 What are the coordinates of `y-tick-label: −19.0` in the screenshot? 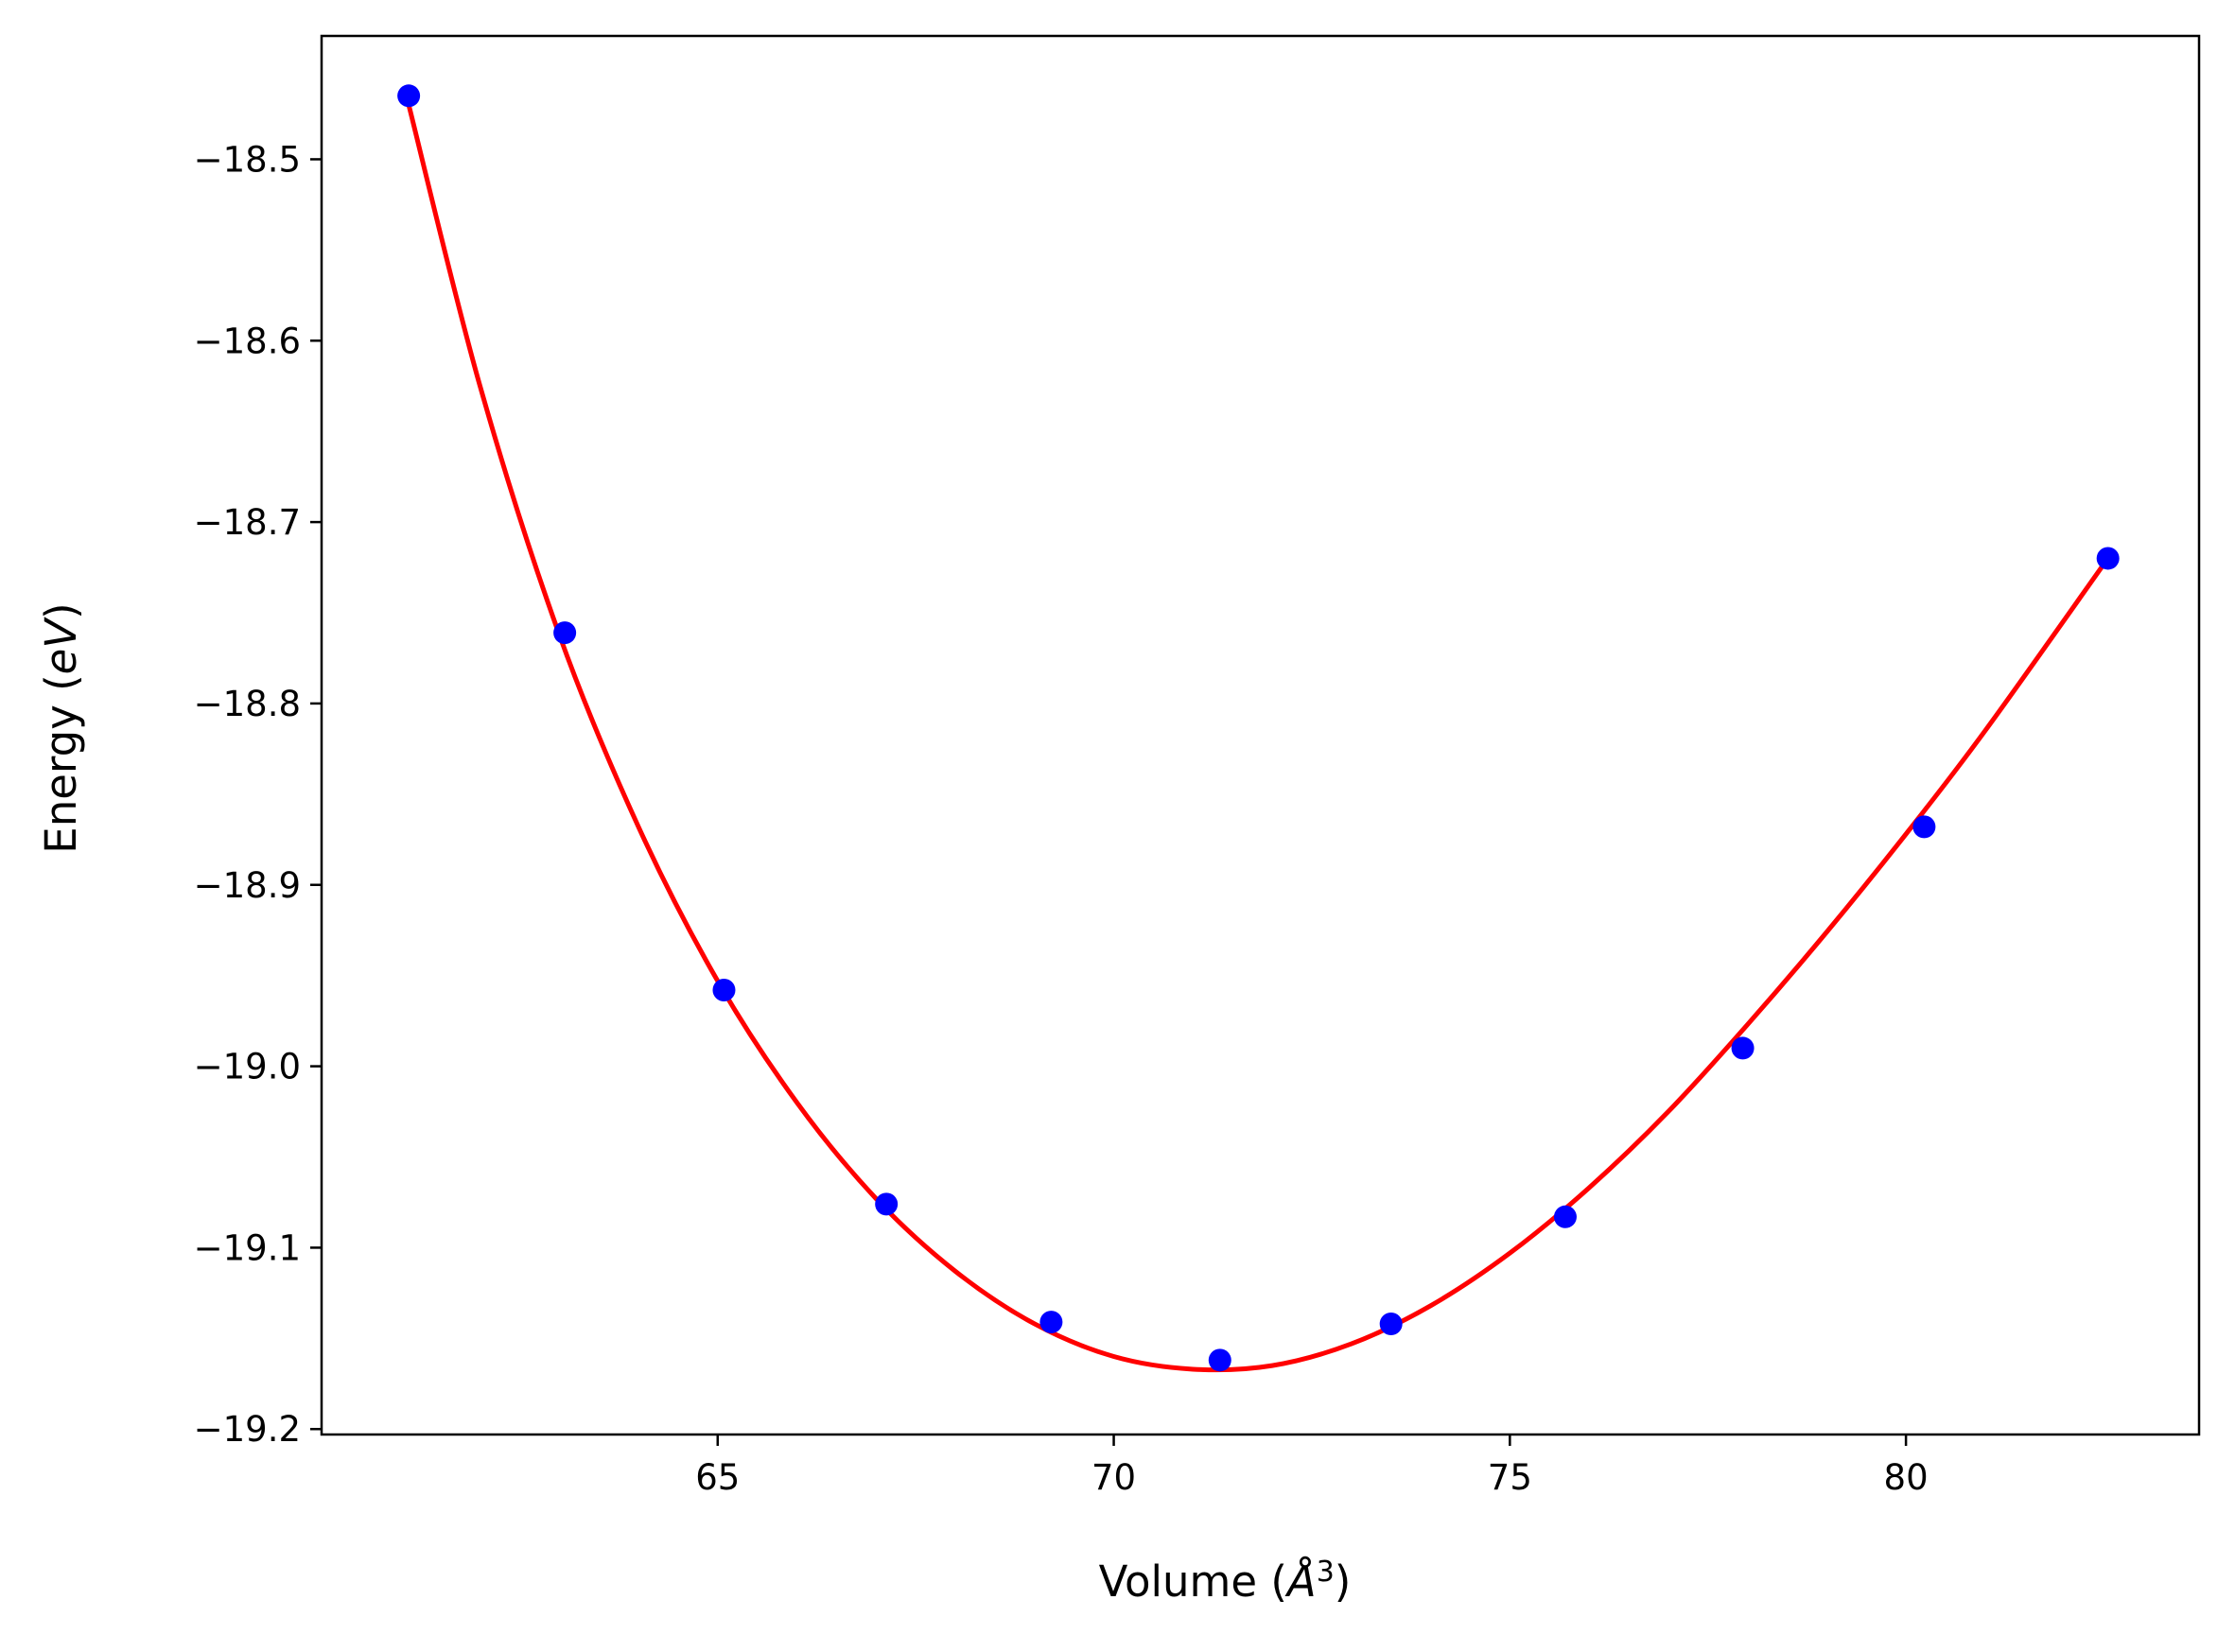 It's located at (247, 1067).